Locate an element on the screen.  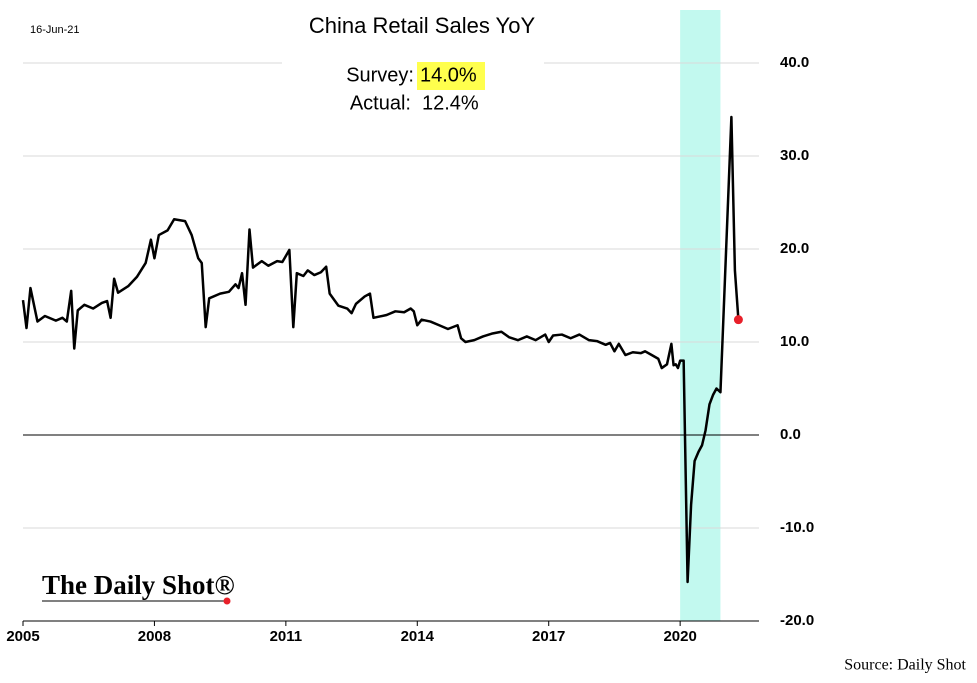
survey-highlight is located at coordinates (451, 76).